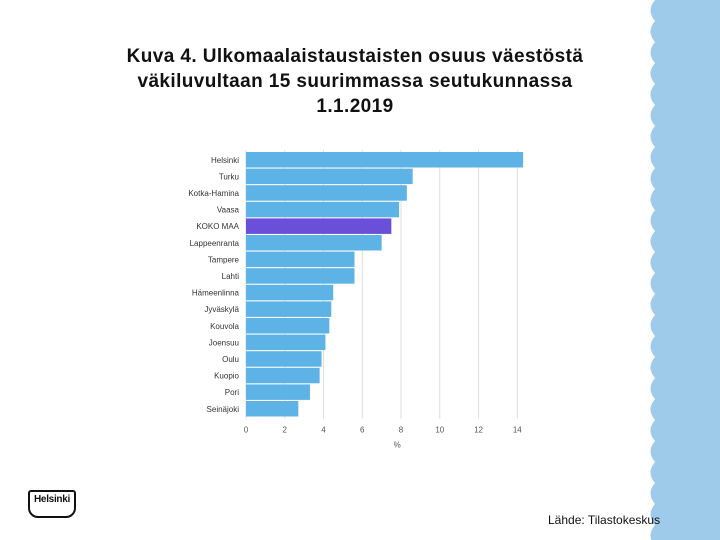 Image resolution: width=720 pixels, height=540 pixels. I want to click on helsinki-logo: Helsinki, so click(52, 505).